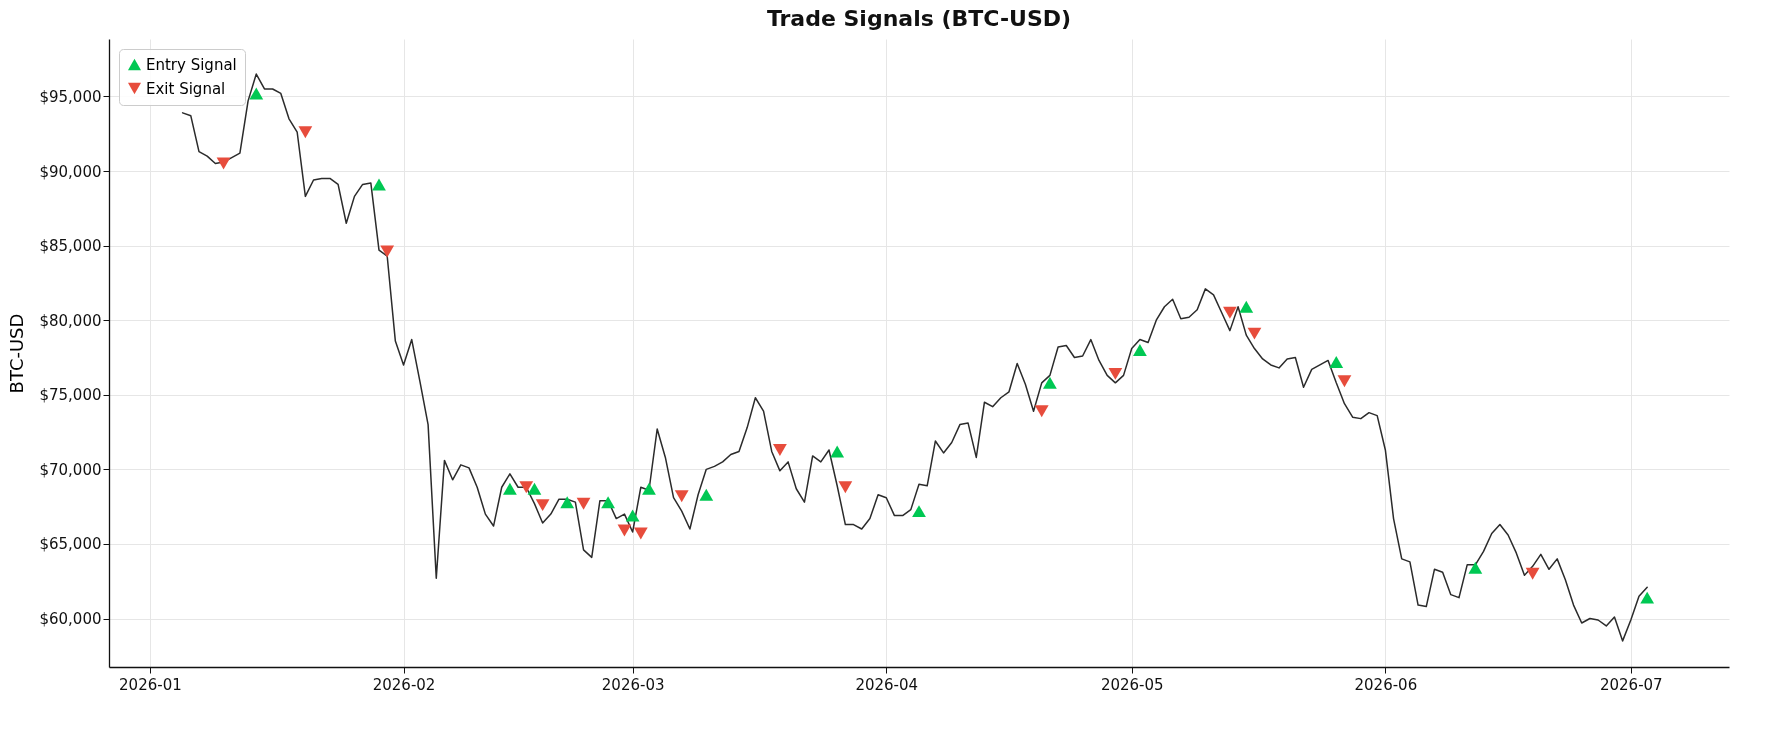  I want to click on y-tick-label: $85,000, so click(70, 246).